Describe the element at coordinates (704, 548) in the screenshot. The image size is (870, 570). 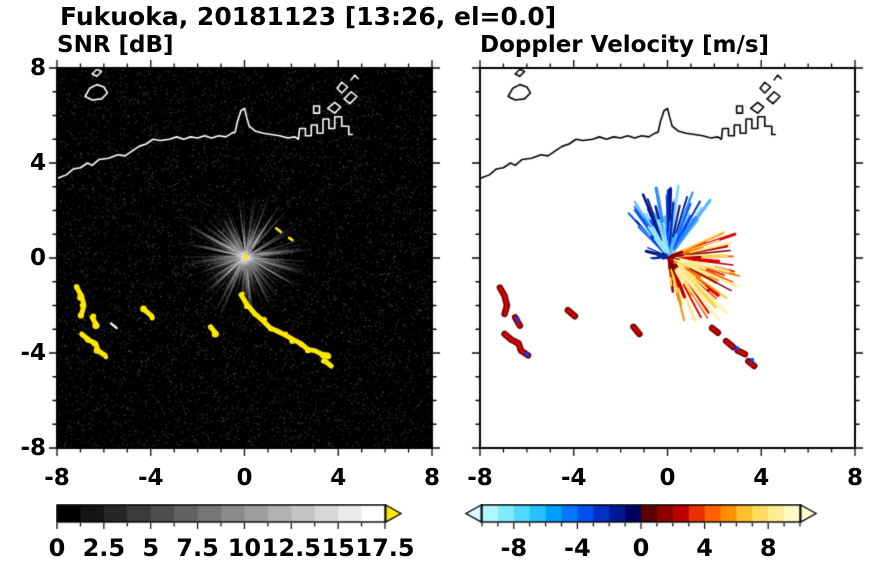
I see `vel-colorbar-tick-label: 4` at that location.